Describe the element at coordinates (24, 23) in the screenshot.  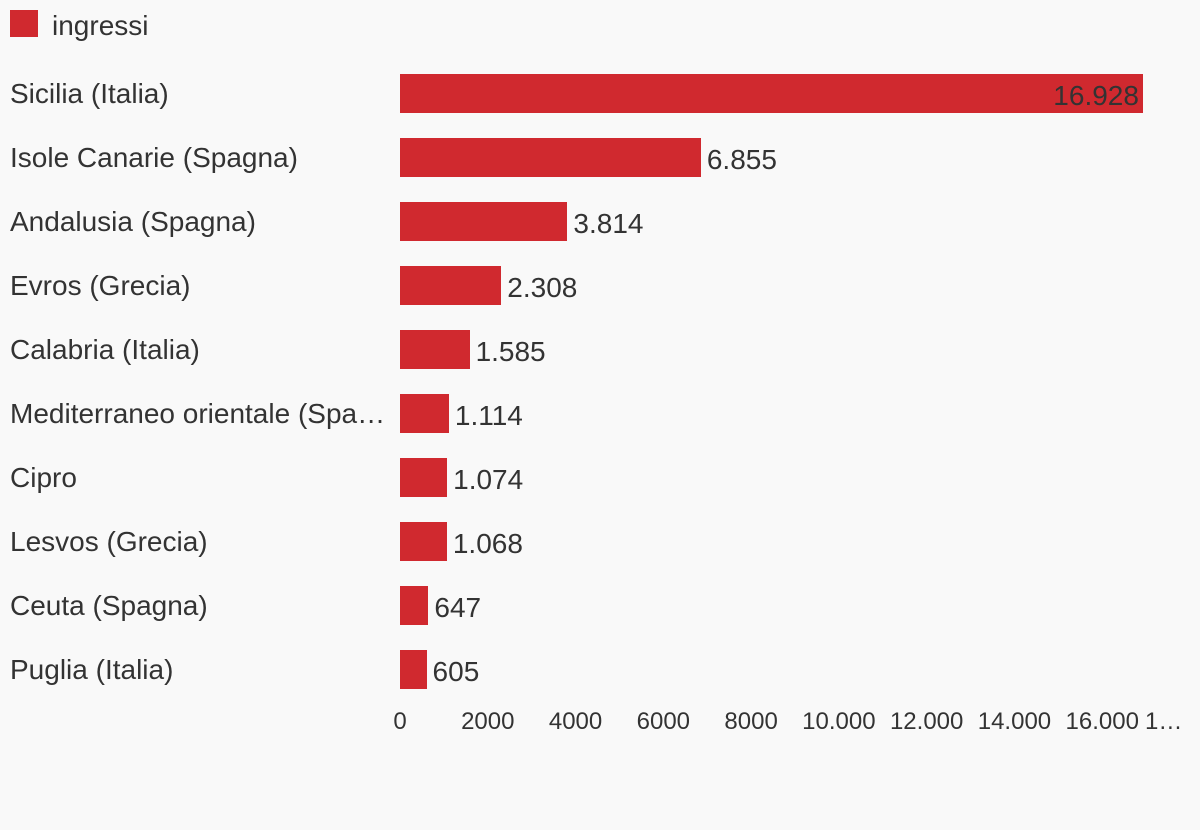
I see `legend-swatch` at that location.